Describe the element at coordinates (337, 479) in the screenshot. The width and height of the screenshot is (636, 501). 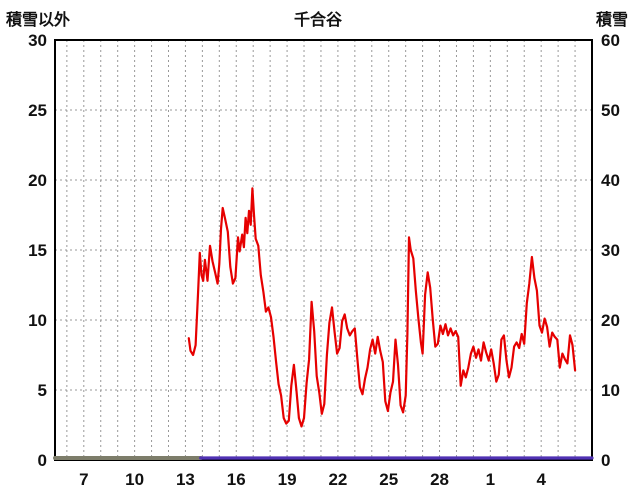
I see `x-axis-tick-label: 22` at that location.